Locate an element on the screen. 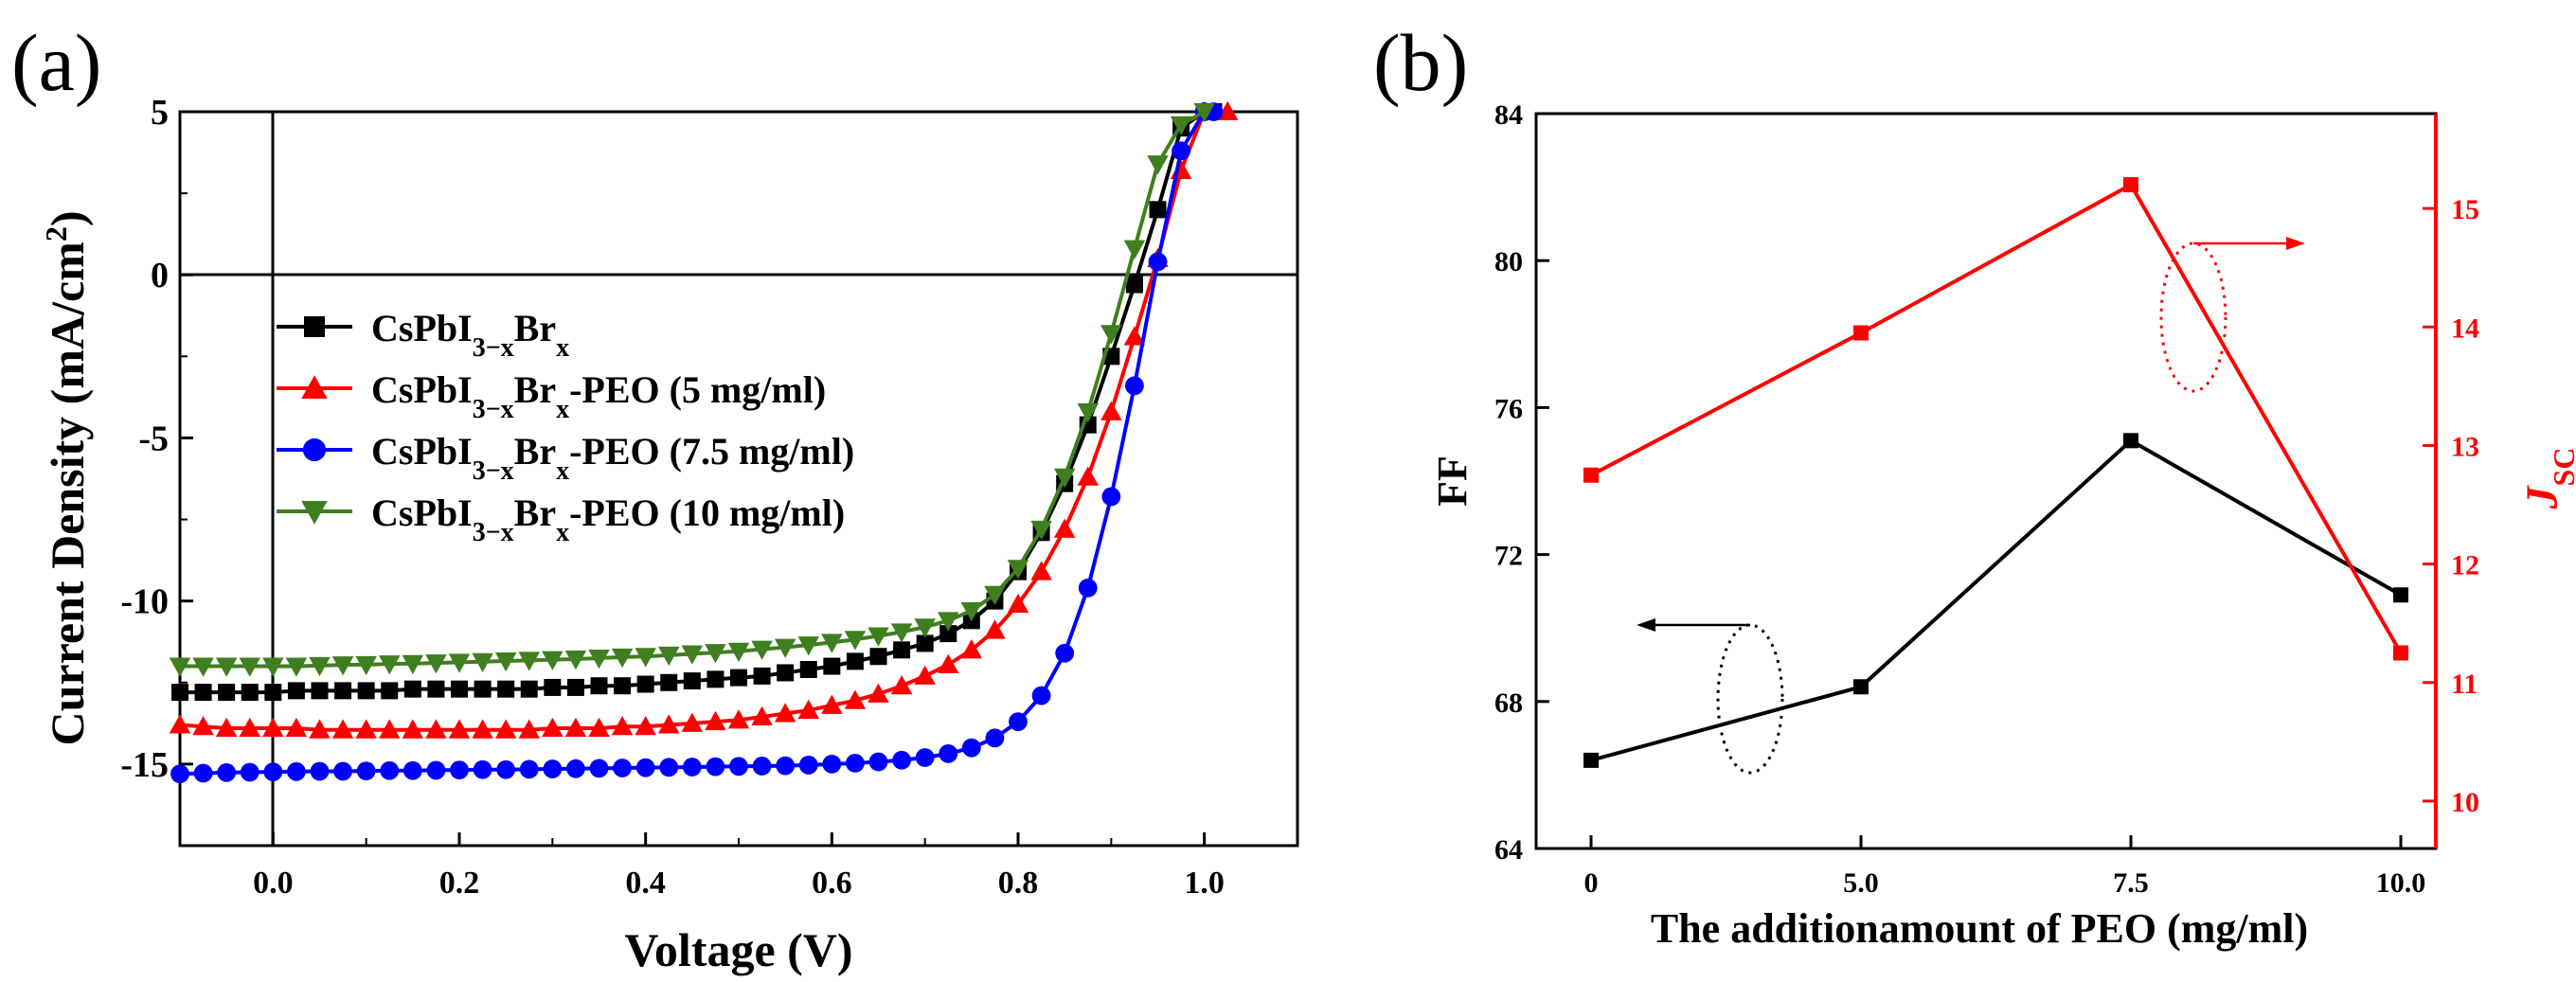 This screenshot has height=982, width=2576. y2-tick-label: 12 is located at coordinates (2465, 565).